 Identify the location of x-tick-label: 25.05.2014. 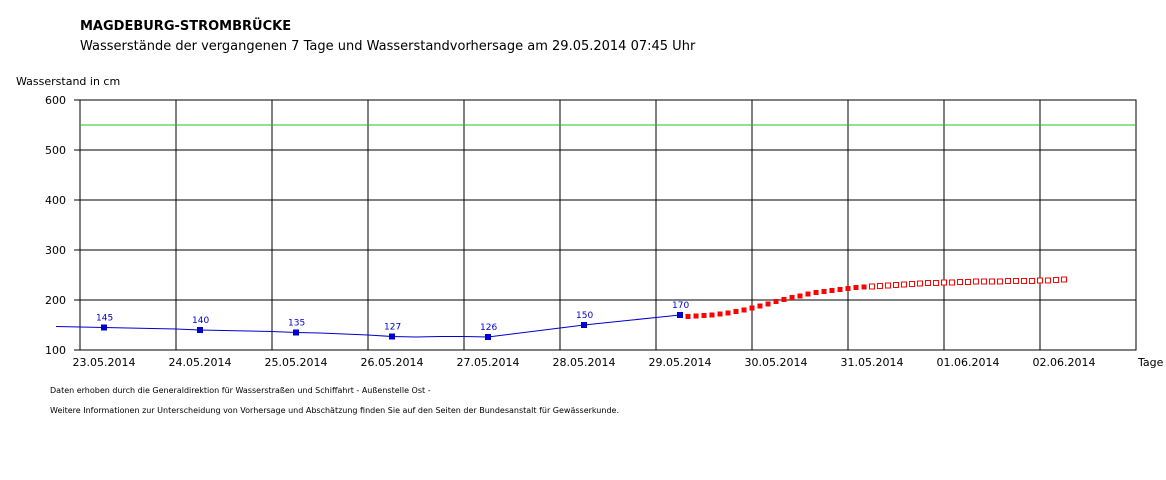
(296, 362).